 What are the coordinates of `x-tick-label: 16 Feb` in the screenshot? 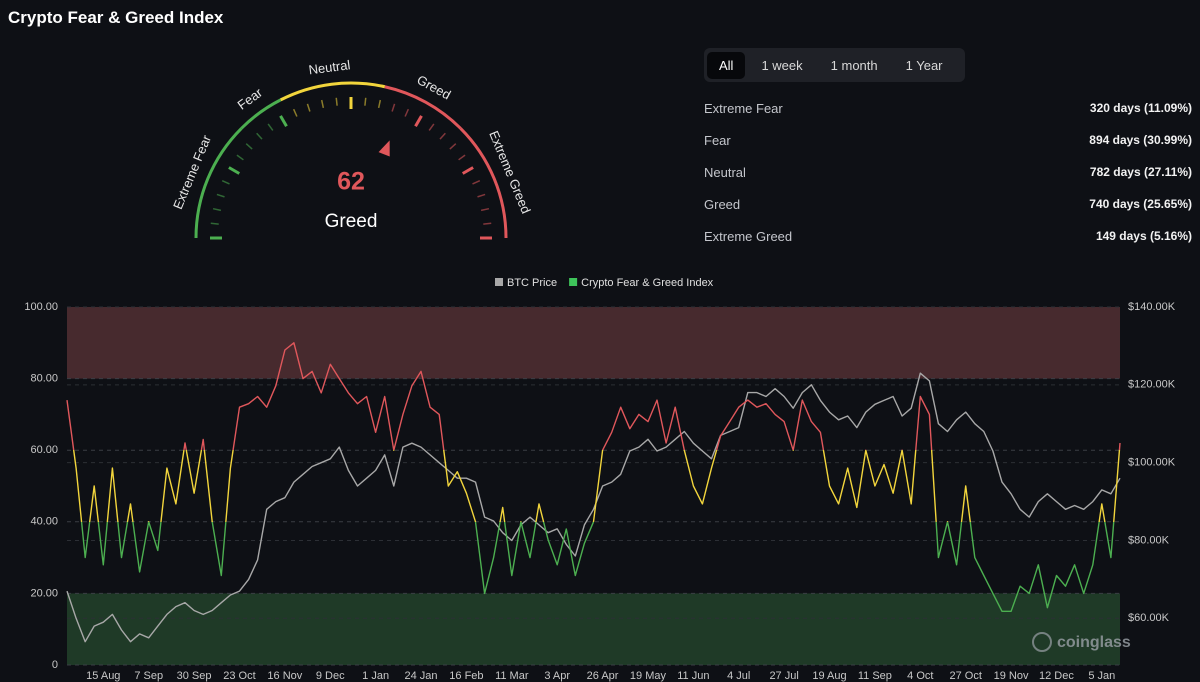 It's located at (466, 676).